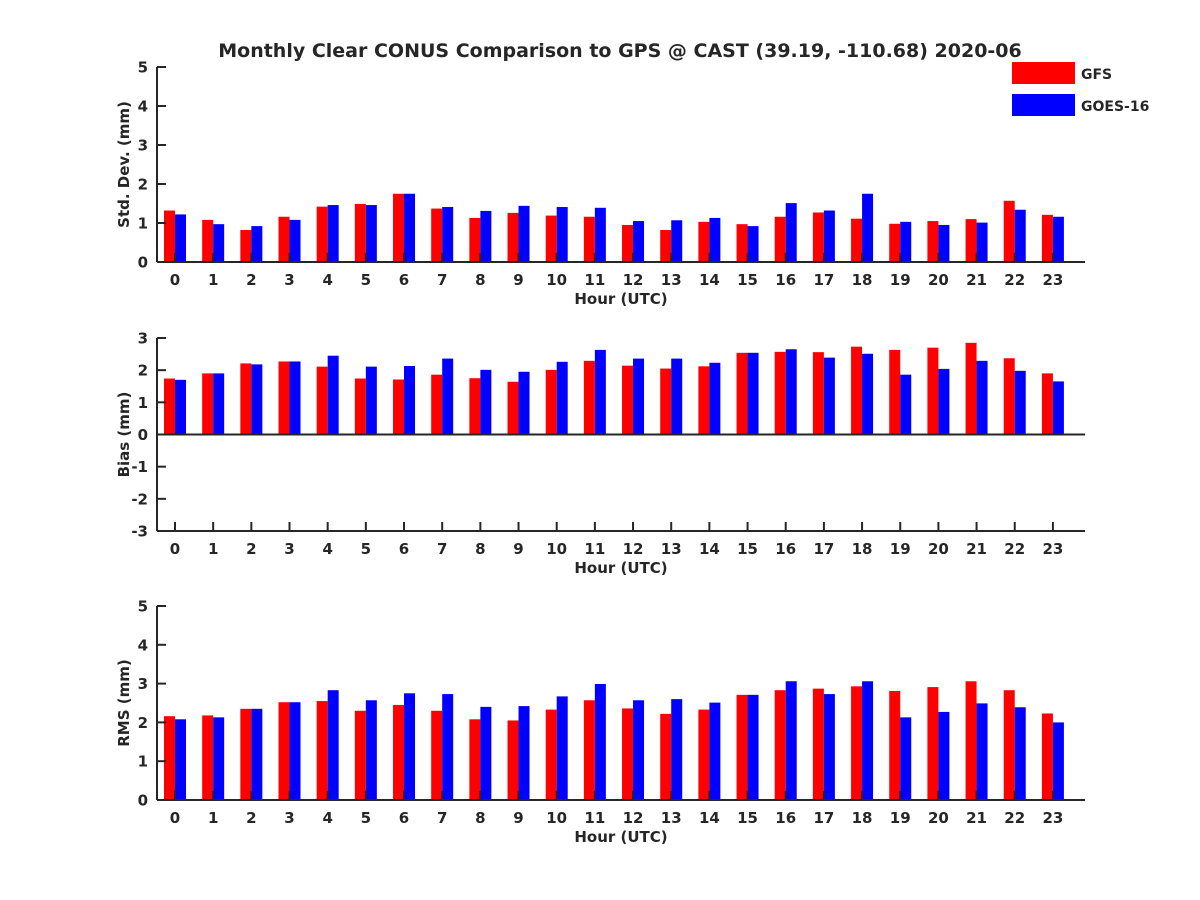 The image size is (1200, 900). Describe the element at coordinates (594, 280) in the screenshot. I see `std-dev-x-tick-label: 11` at that location.